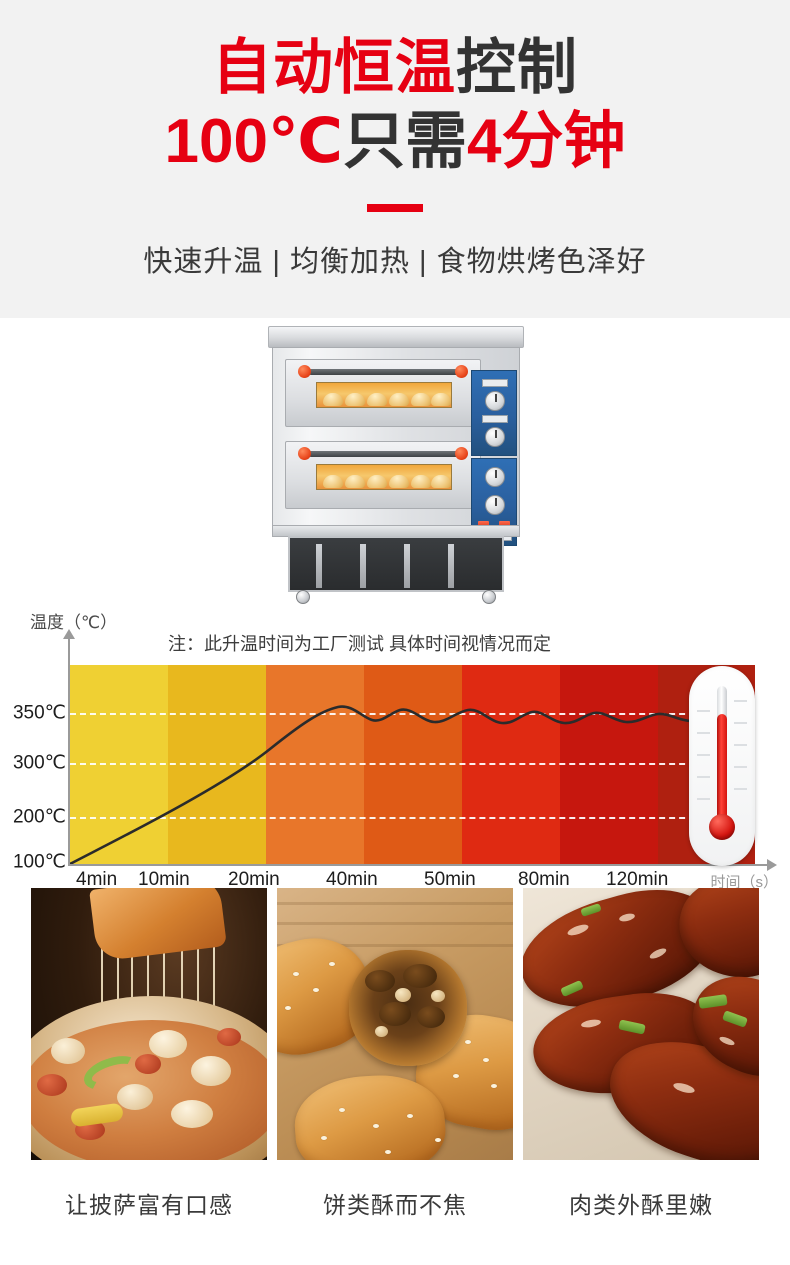 The image size is (790, 1265). Describe the element at coordinates (546, 141) in the screenshot. I see `headline-line-2-part-3: 4分钟` at that location.